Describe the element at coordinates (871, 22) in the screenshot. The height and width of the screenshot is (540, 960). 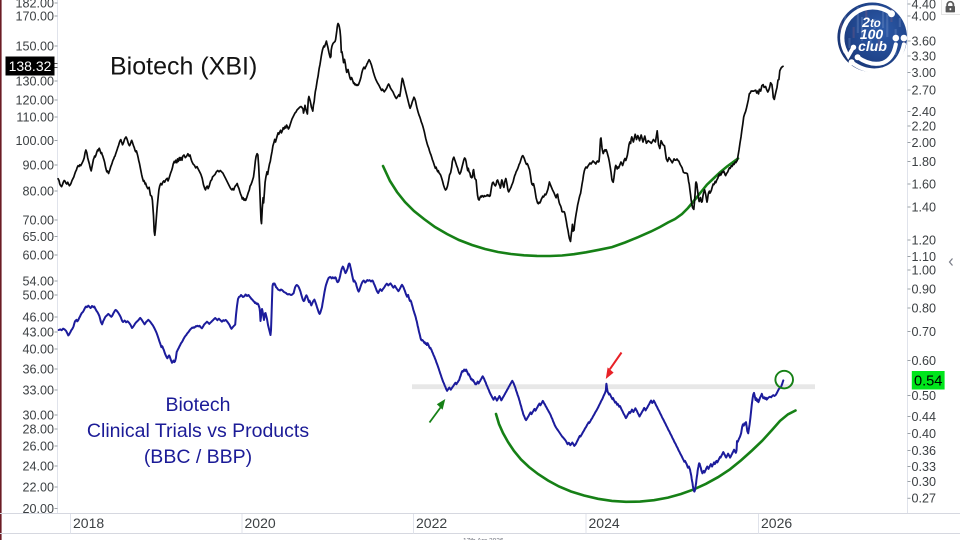
I see `svg-text: 2to` at that location.